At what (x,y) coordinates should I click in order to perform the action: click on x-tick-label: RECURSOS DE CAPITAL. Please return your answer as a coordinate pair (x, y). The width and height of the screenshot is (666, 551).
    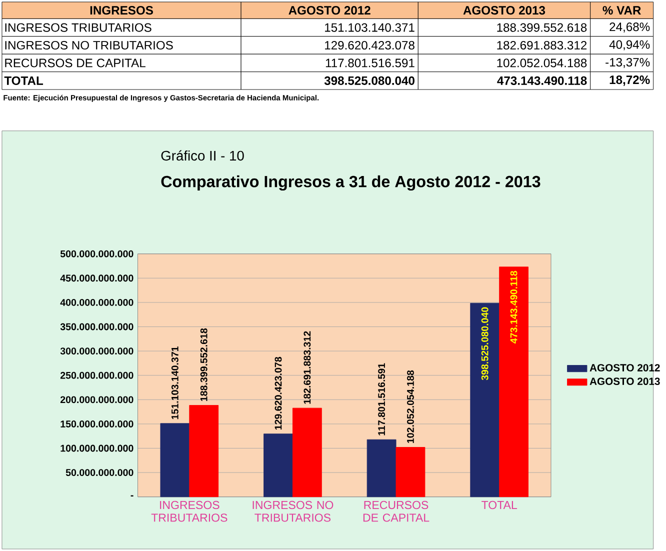
    Looking at the image, I should click on (396, 511).